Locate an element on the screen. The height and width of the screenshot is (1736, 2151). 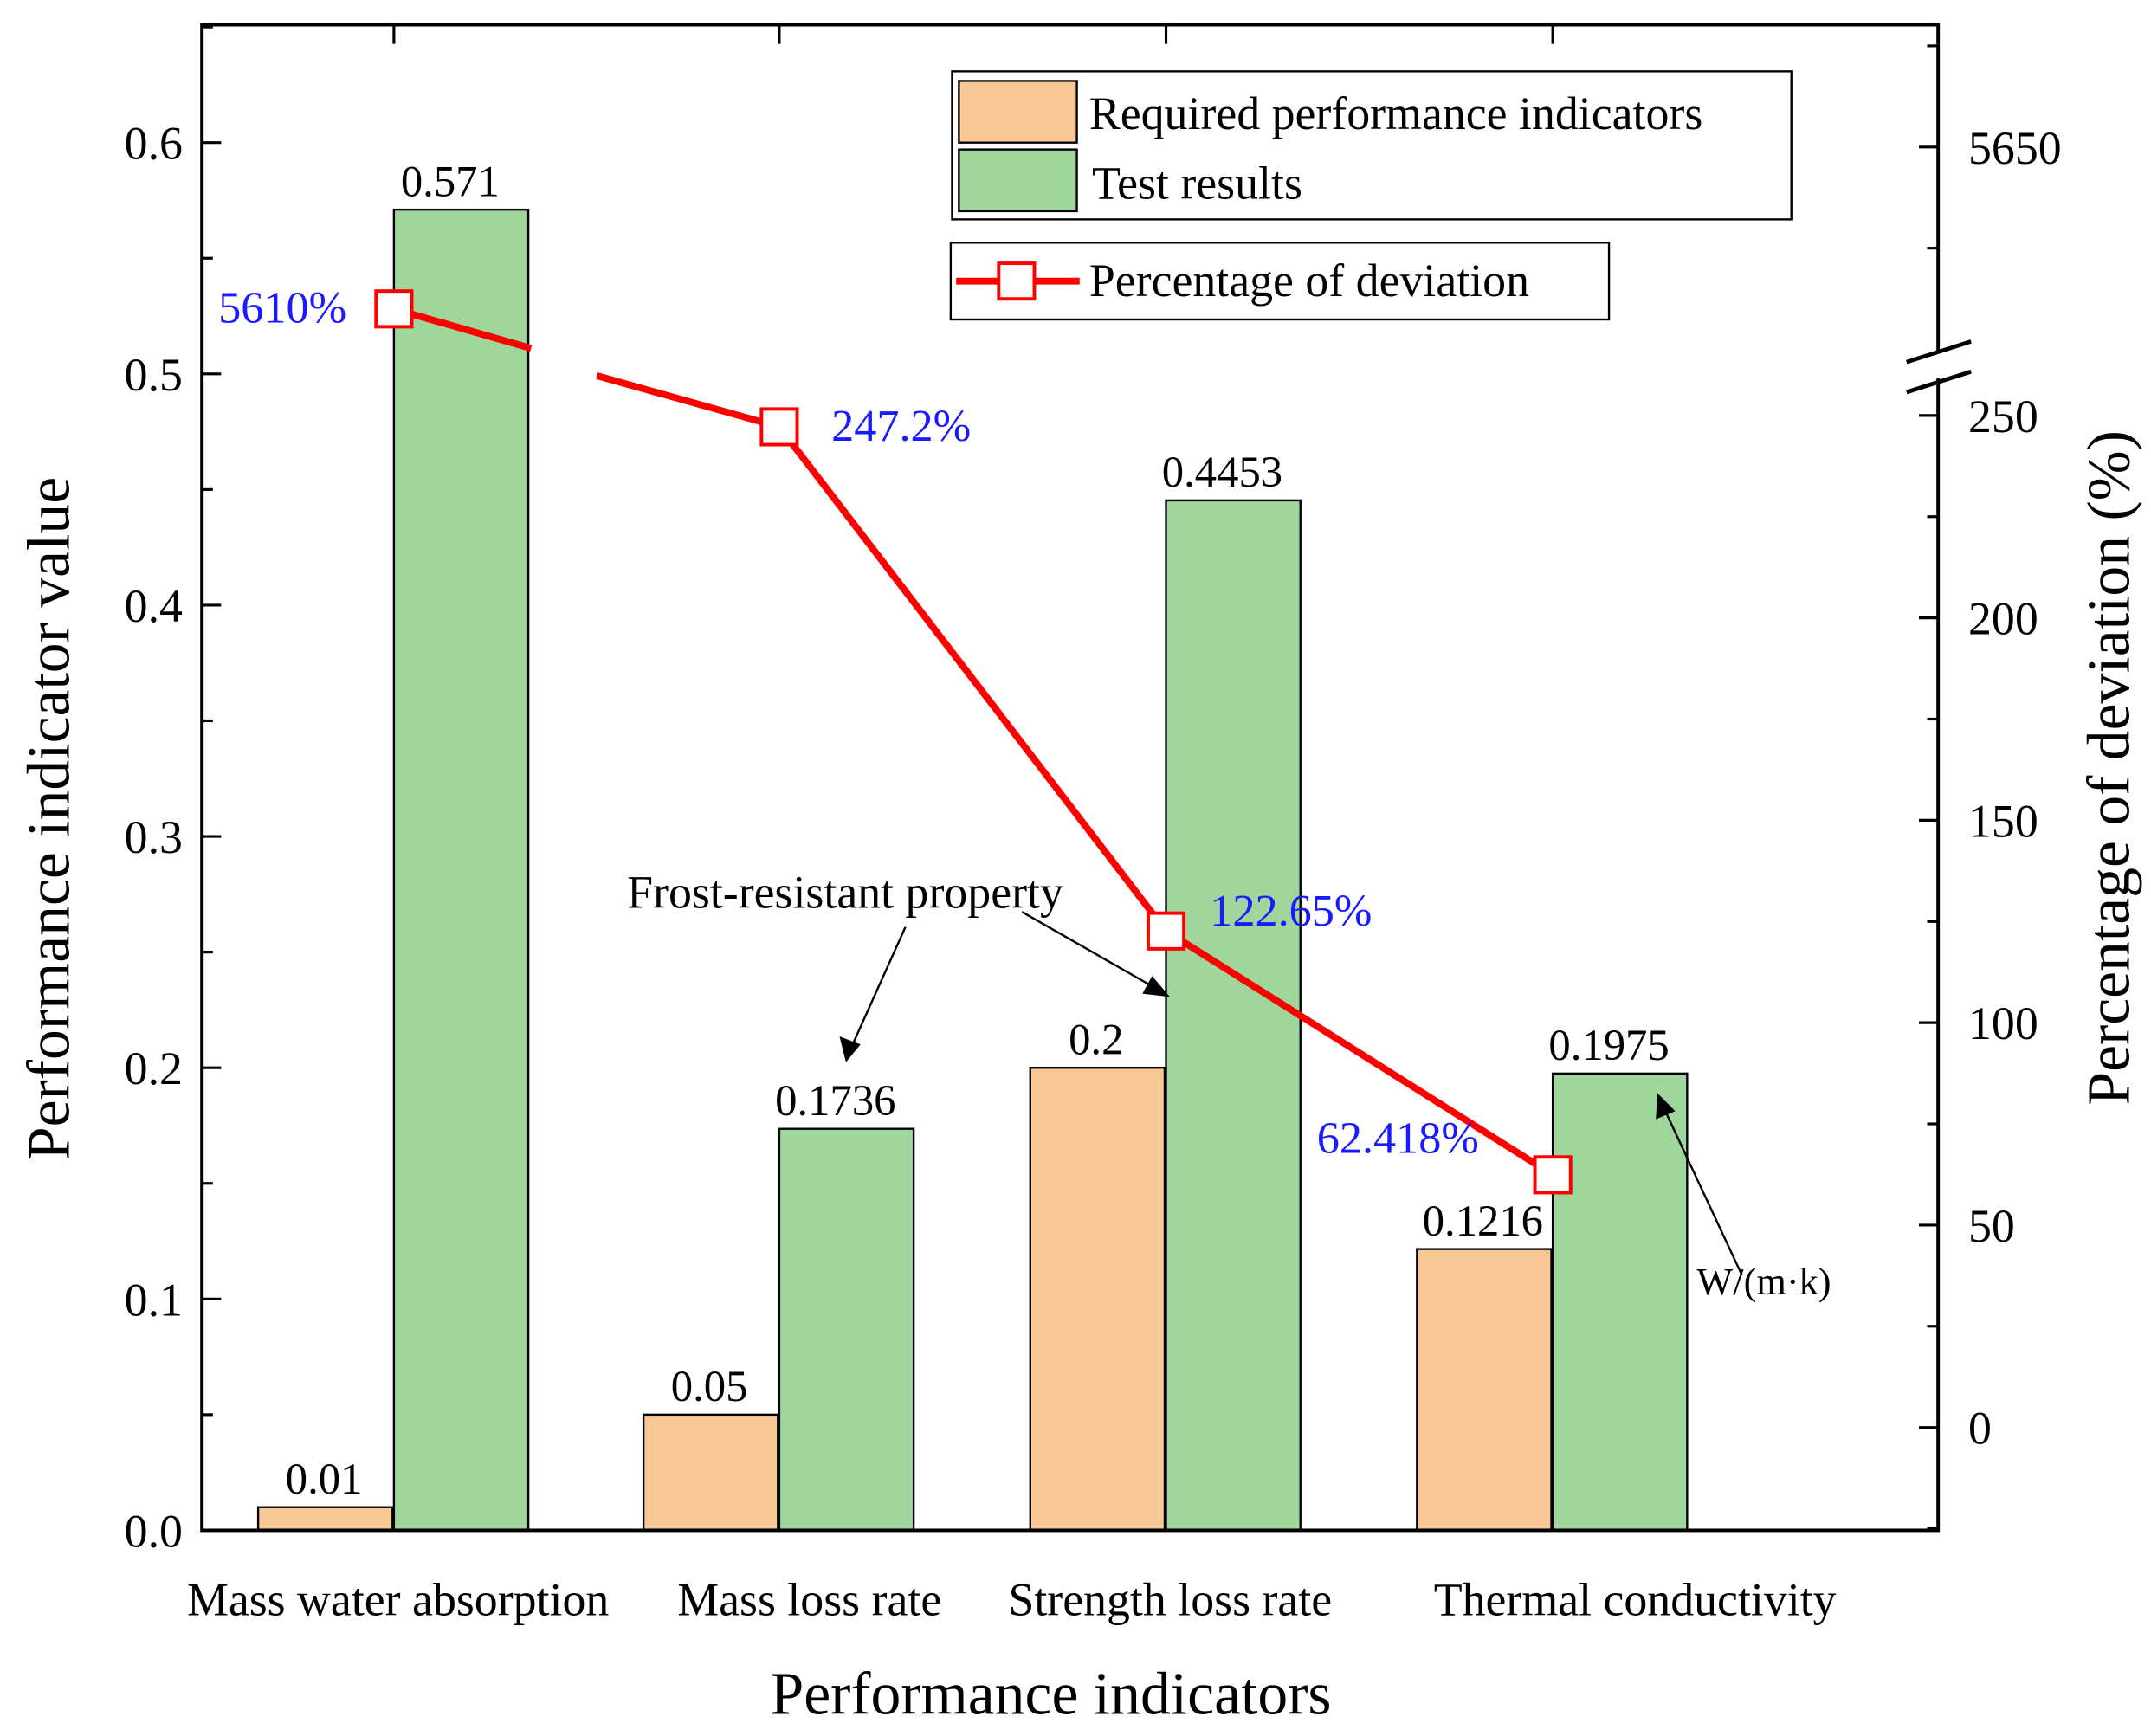
data-label-test-result: 0.1975 is located at coordinates (1608, 1045).